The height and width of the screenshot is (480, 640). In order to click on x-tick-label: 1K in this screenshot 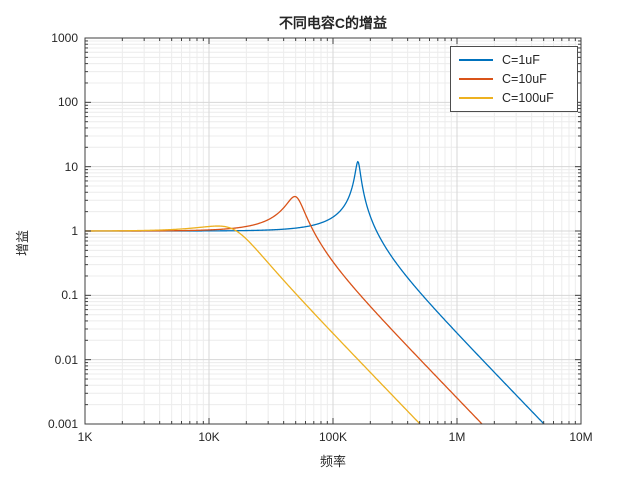, I will do `click(85, 437)`.